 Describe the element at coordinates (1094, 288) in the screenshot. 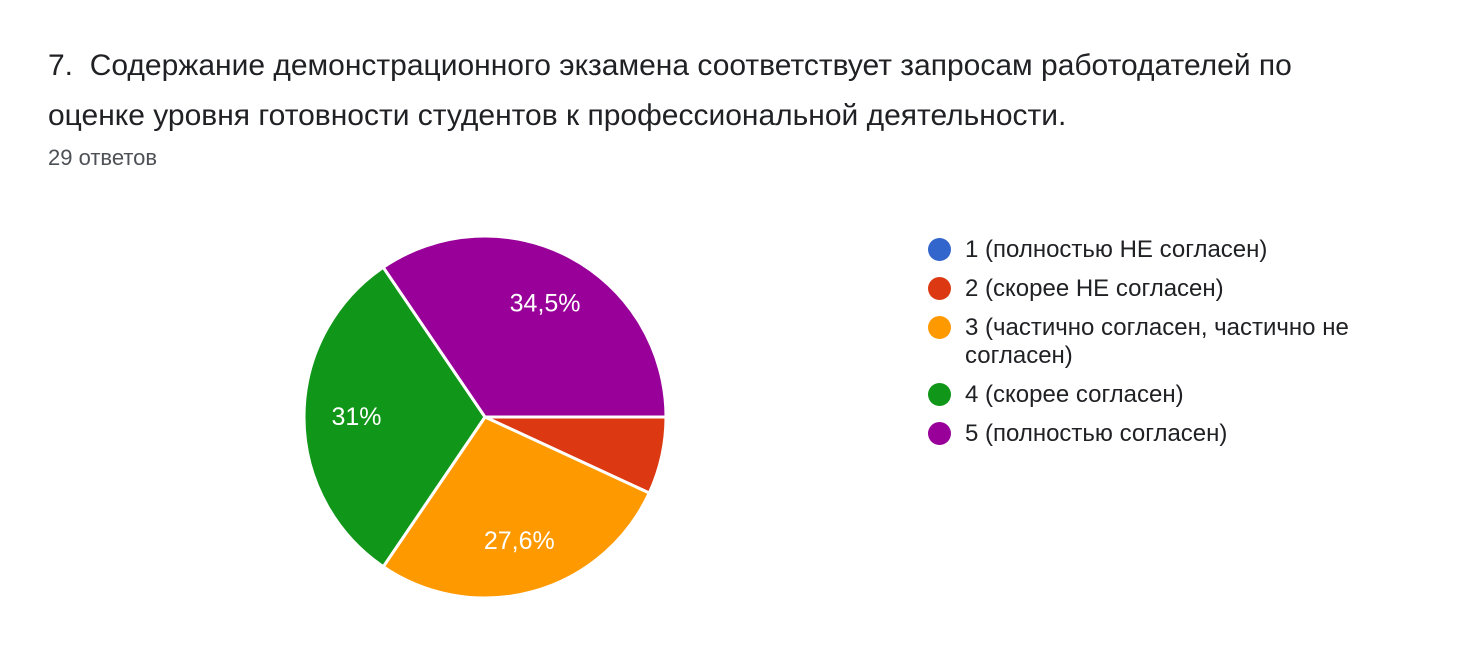

I see `legend-label: 2 (скорее НЕ согласен)` at that location.